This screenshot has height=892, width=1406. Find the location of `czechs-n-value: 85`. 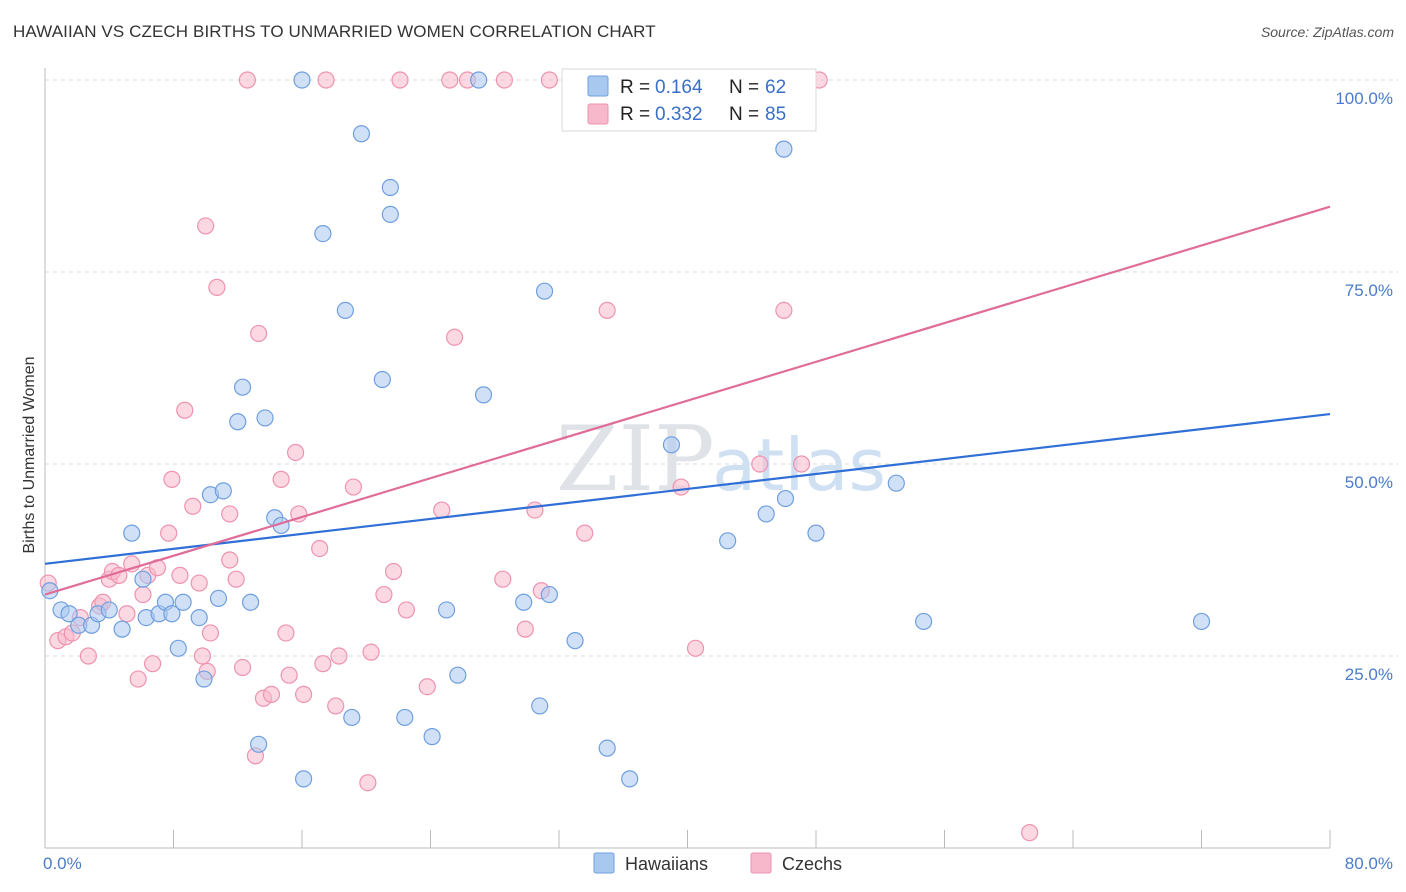

czechs-n-value: 85 is located at coordinates (775, 114).